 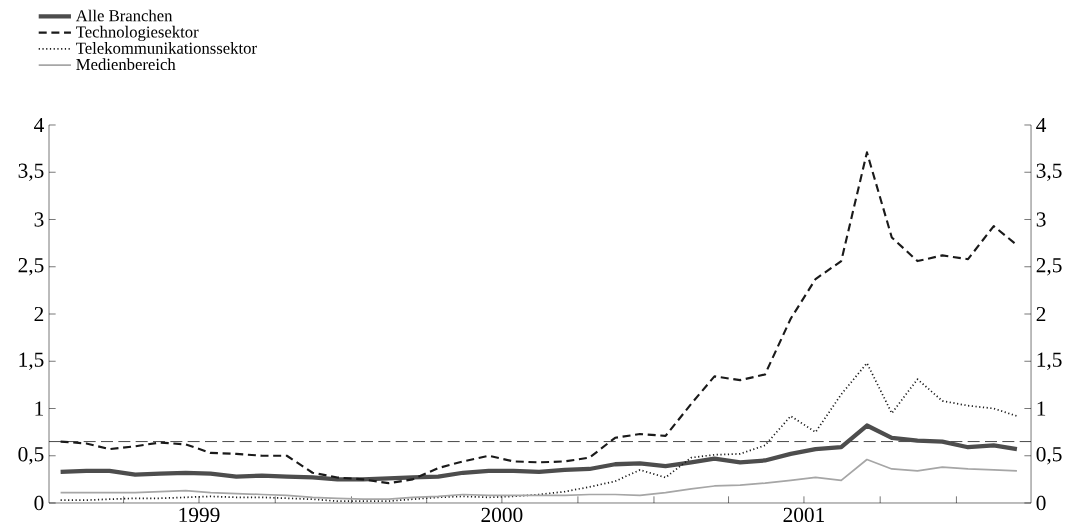 What do you see at coordinates (31, 172) in the screenshot?
I see `y-tick-label: 3,5` at bounding box center [31, 172].